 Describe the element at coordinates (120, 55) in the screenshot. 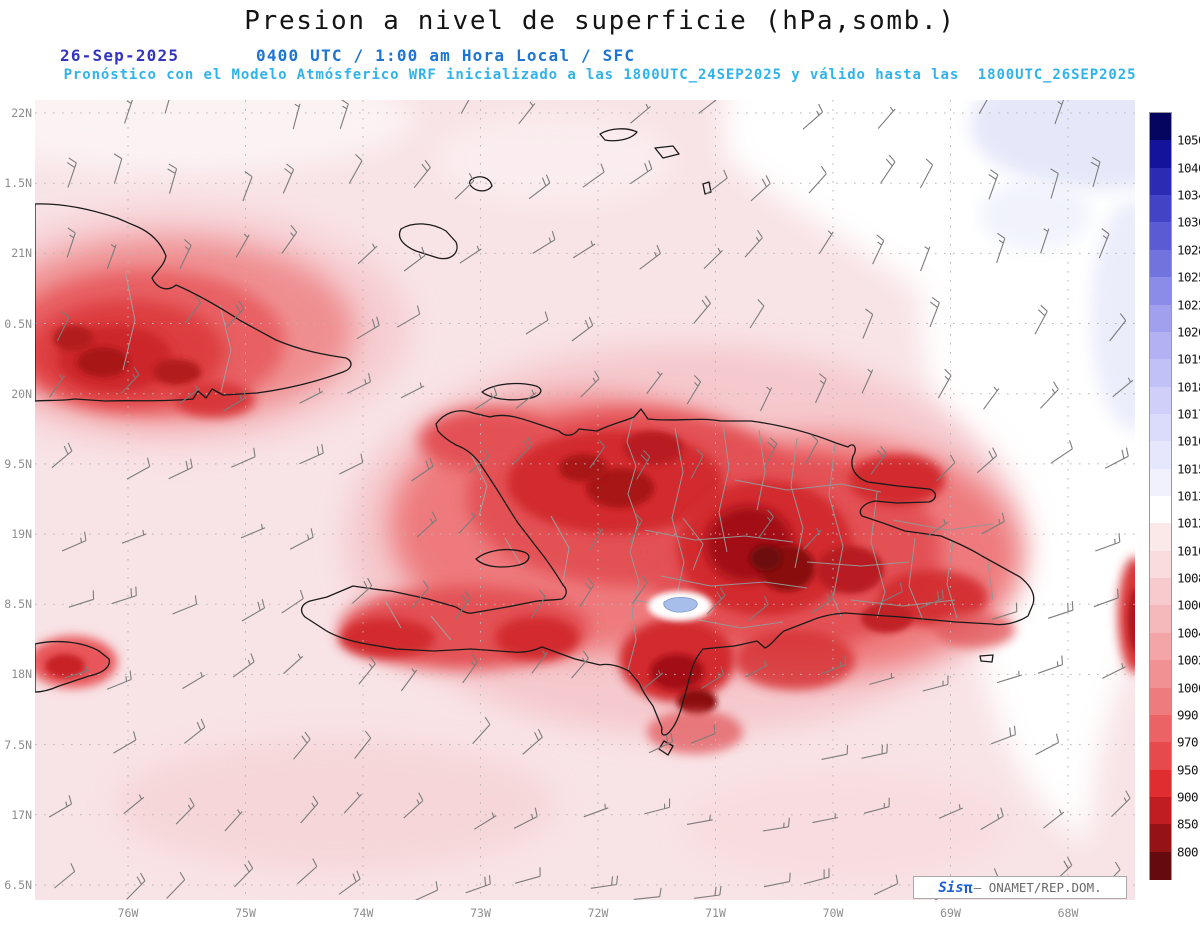

I see `forecast-date-label: 26-Sep-2025` at that location.